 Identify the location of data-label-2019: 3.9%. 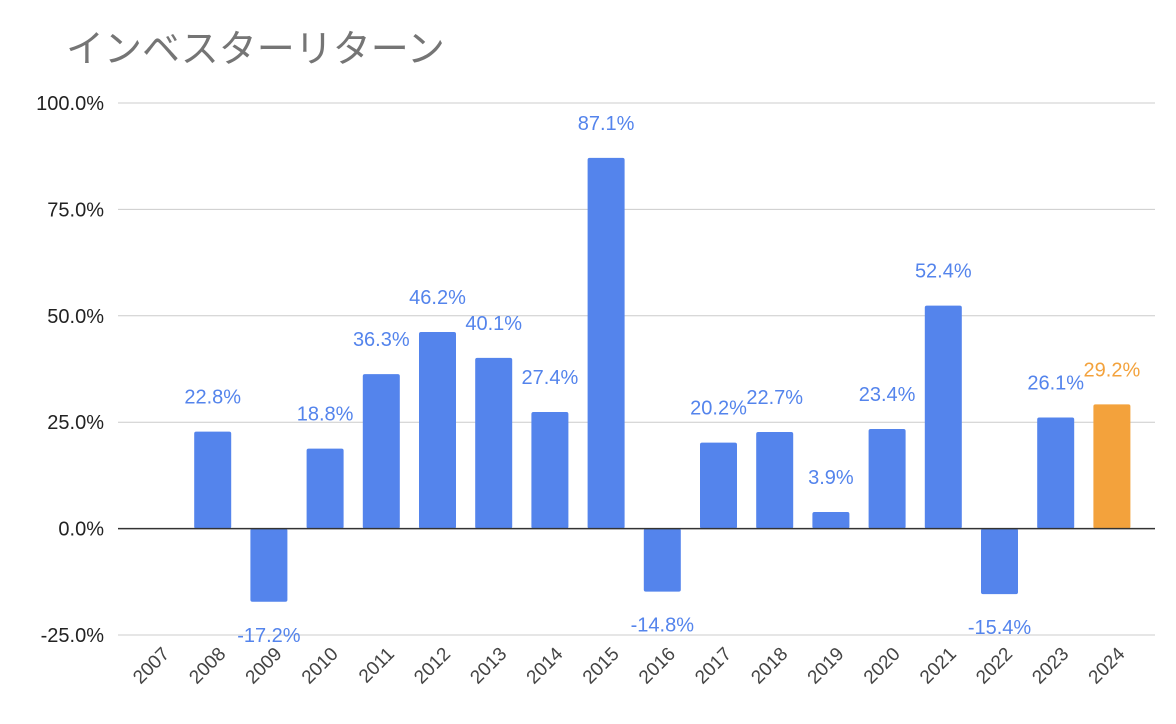
(831, 478).